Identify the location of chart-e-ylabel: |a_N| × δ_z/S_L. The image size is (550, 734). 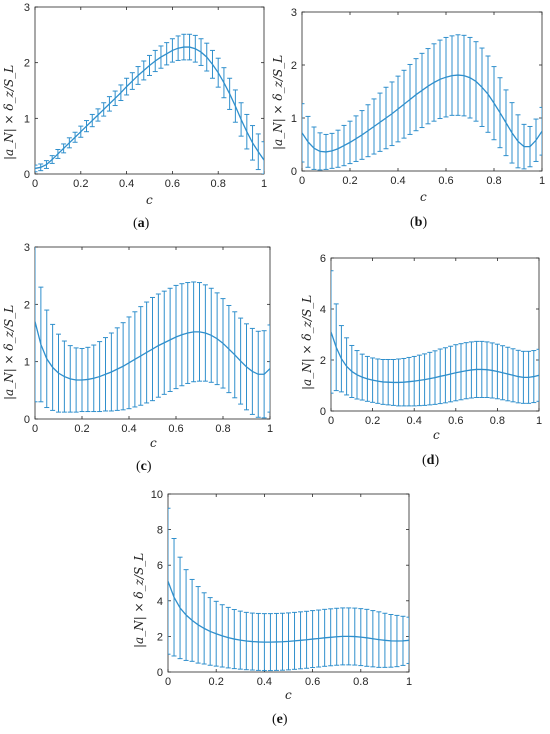
(139, 600).